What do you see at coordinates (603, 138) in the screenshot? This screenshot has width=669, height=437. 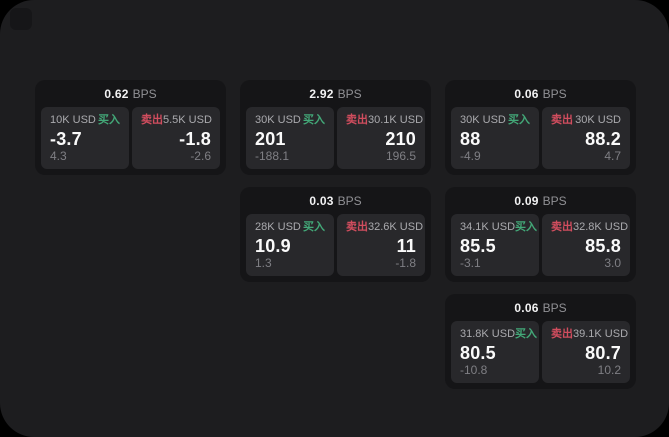 I see `sell-price: 88.2` at bounding box center [603, 138].